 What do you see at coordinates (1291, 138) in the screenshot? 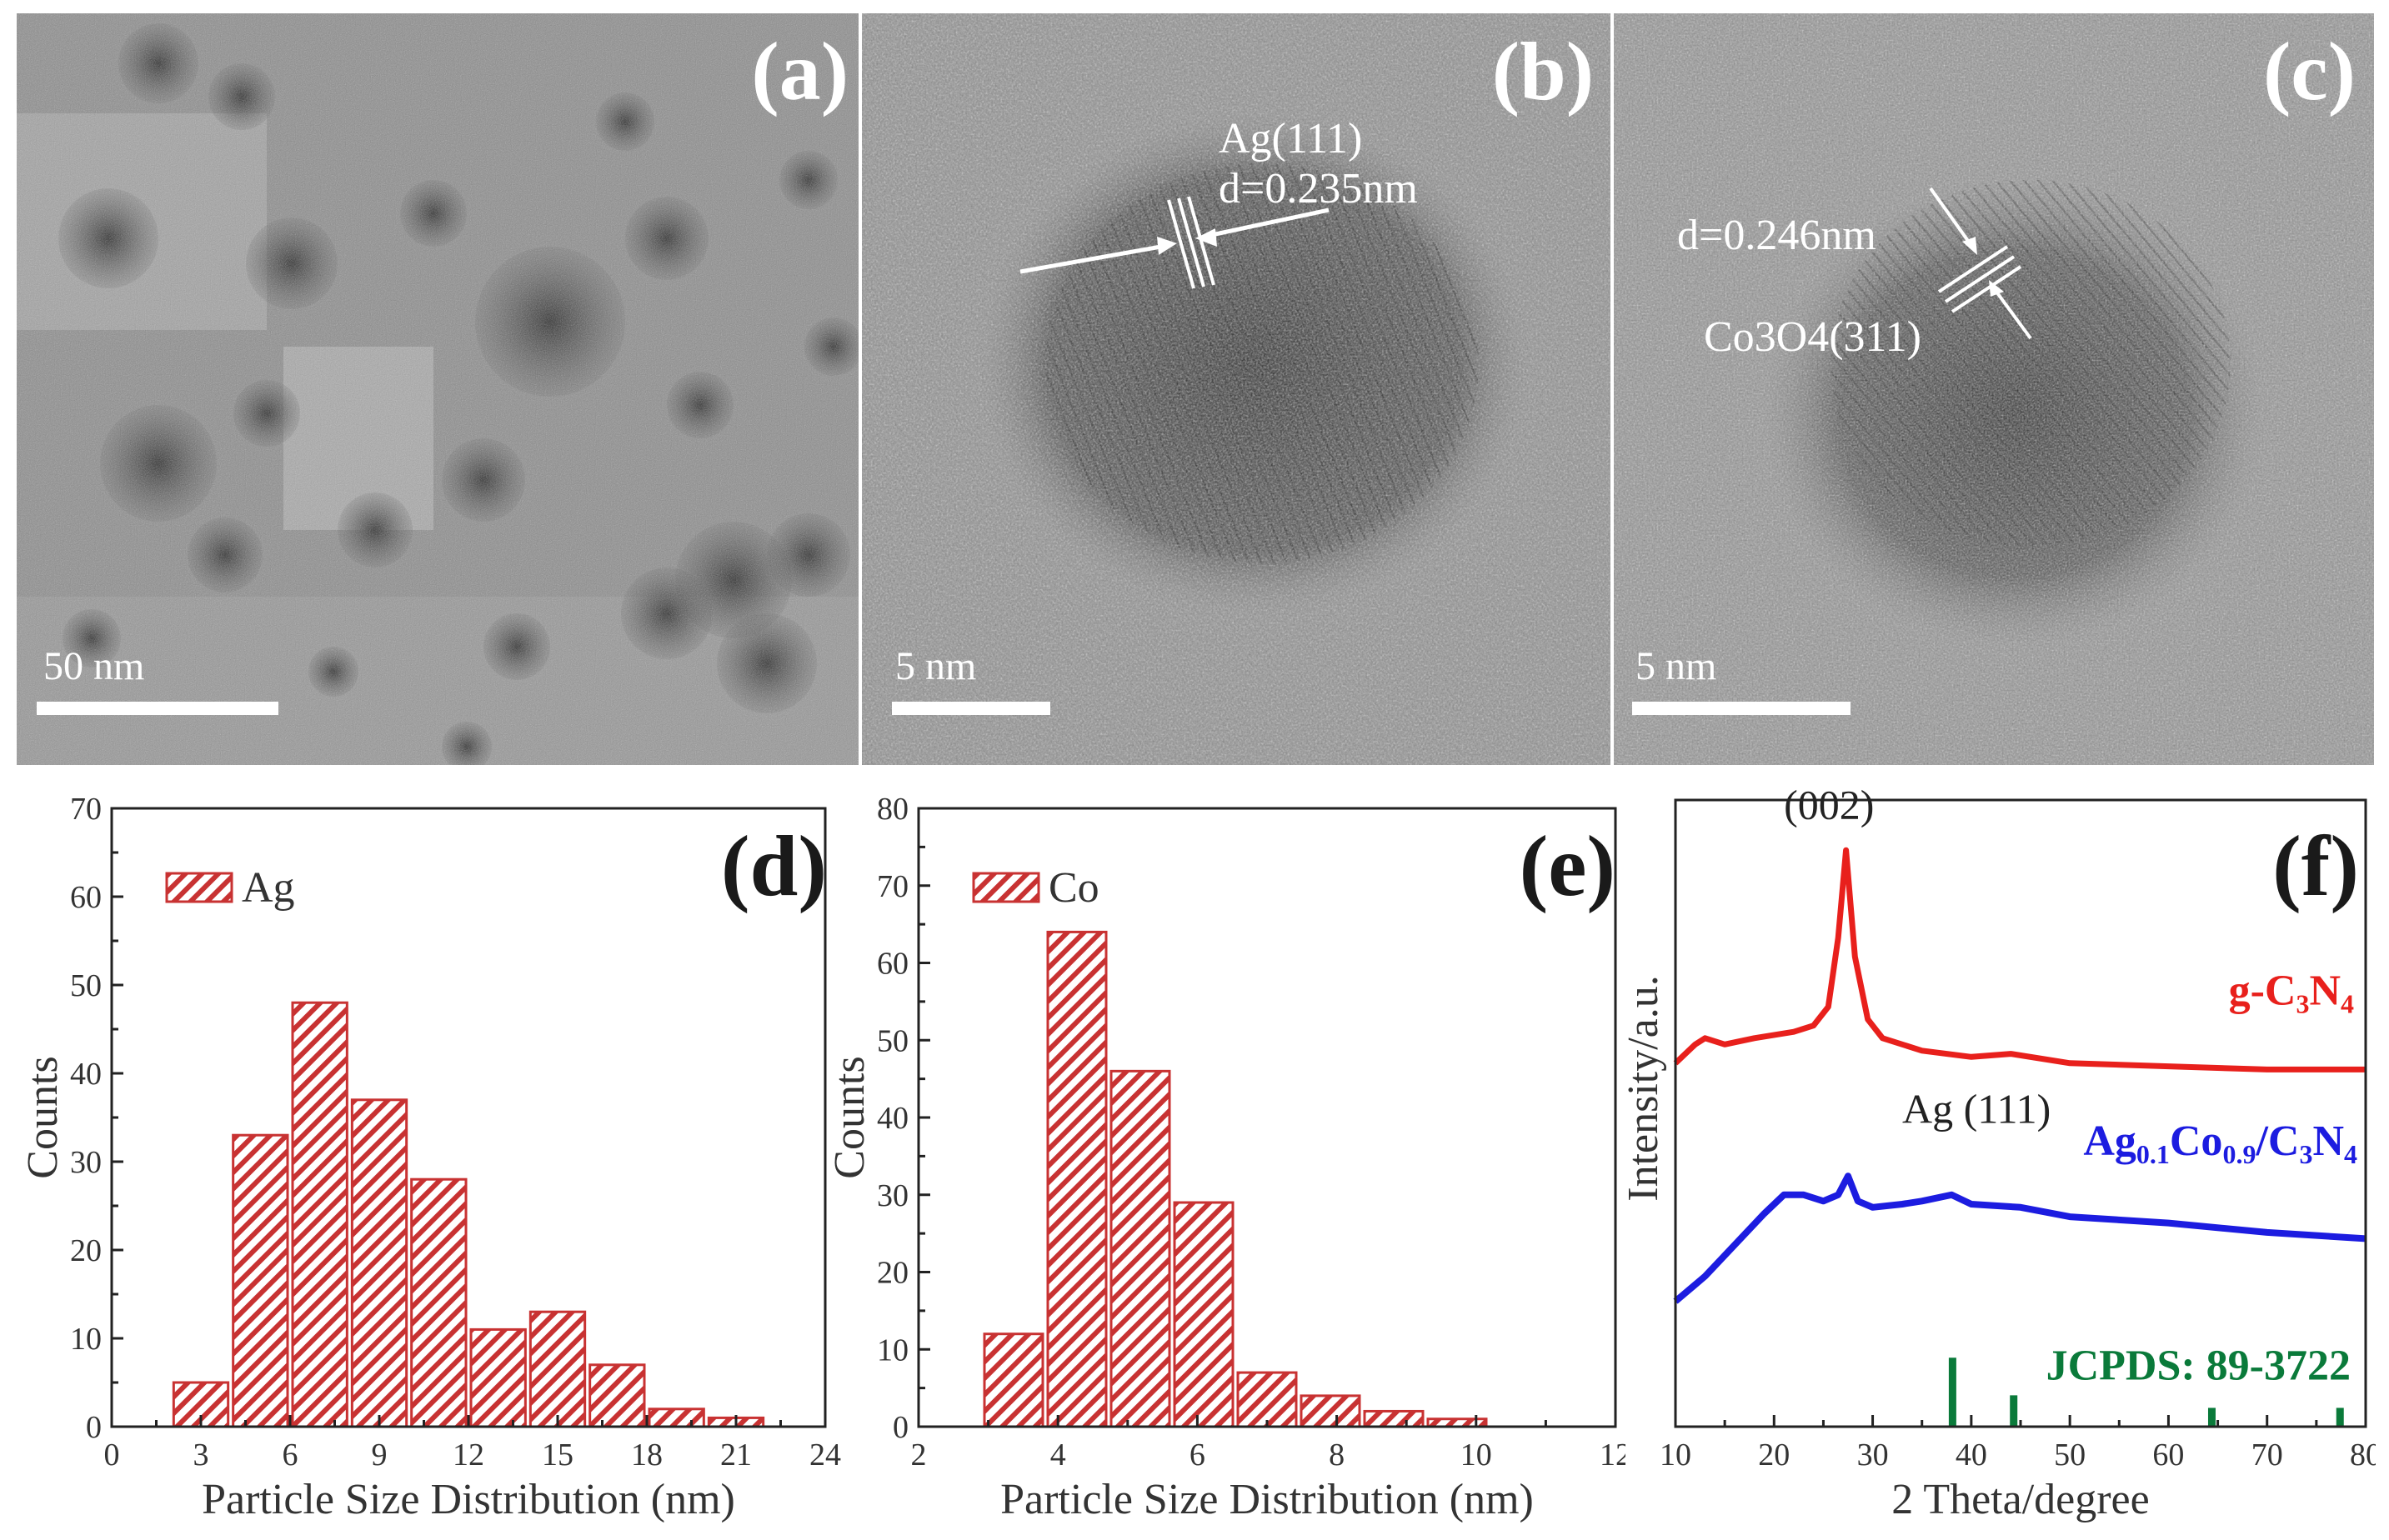
I see `plane-label-b: Ag(111)` at bounding box center [1291, 138].